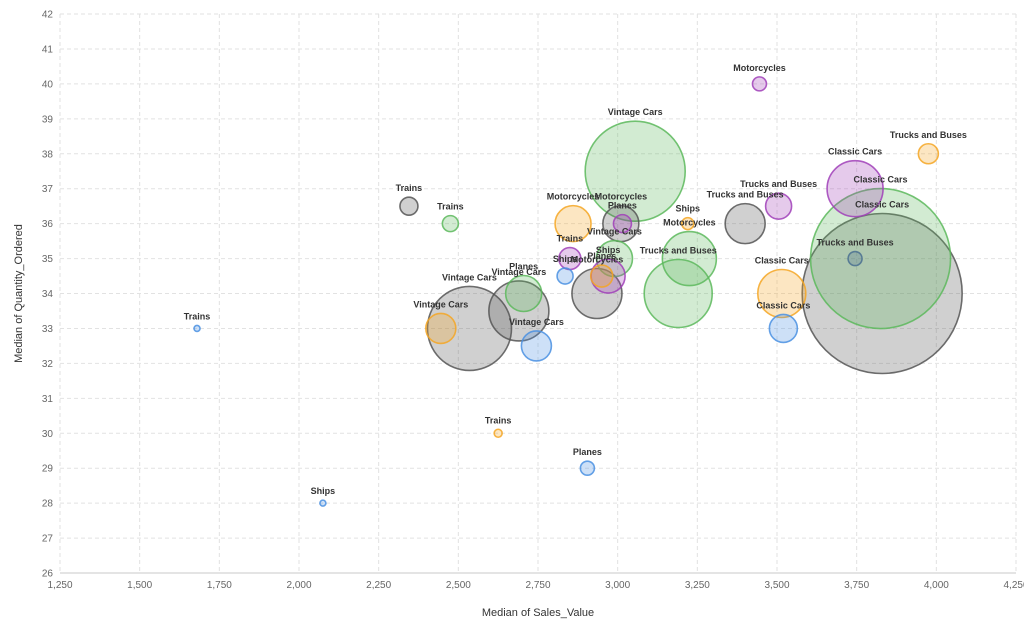  I want to click on y-tick-label: 33, so click(48, 329).